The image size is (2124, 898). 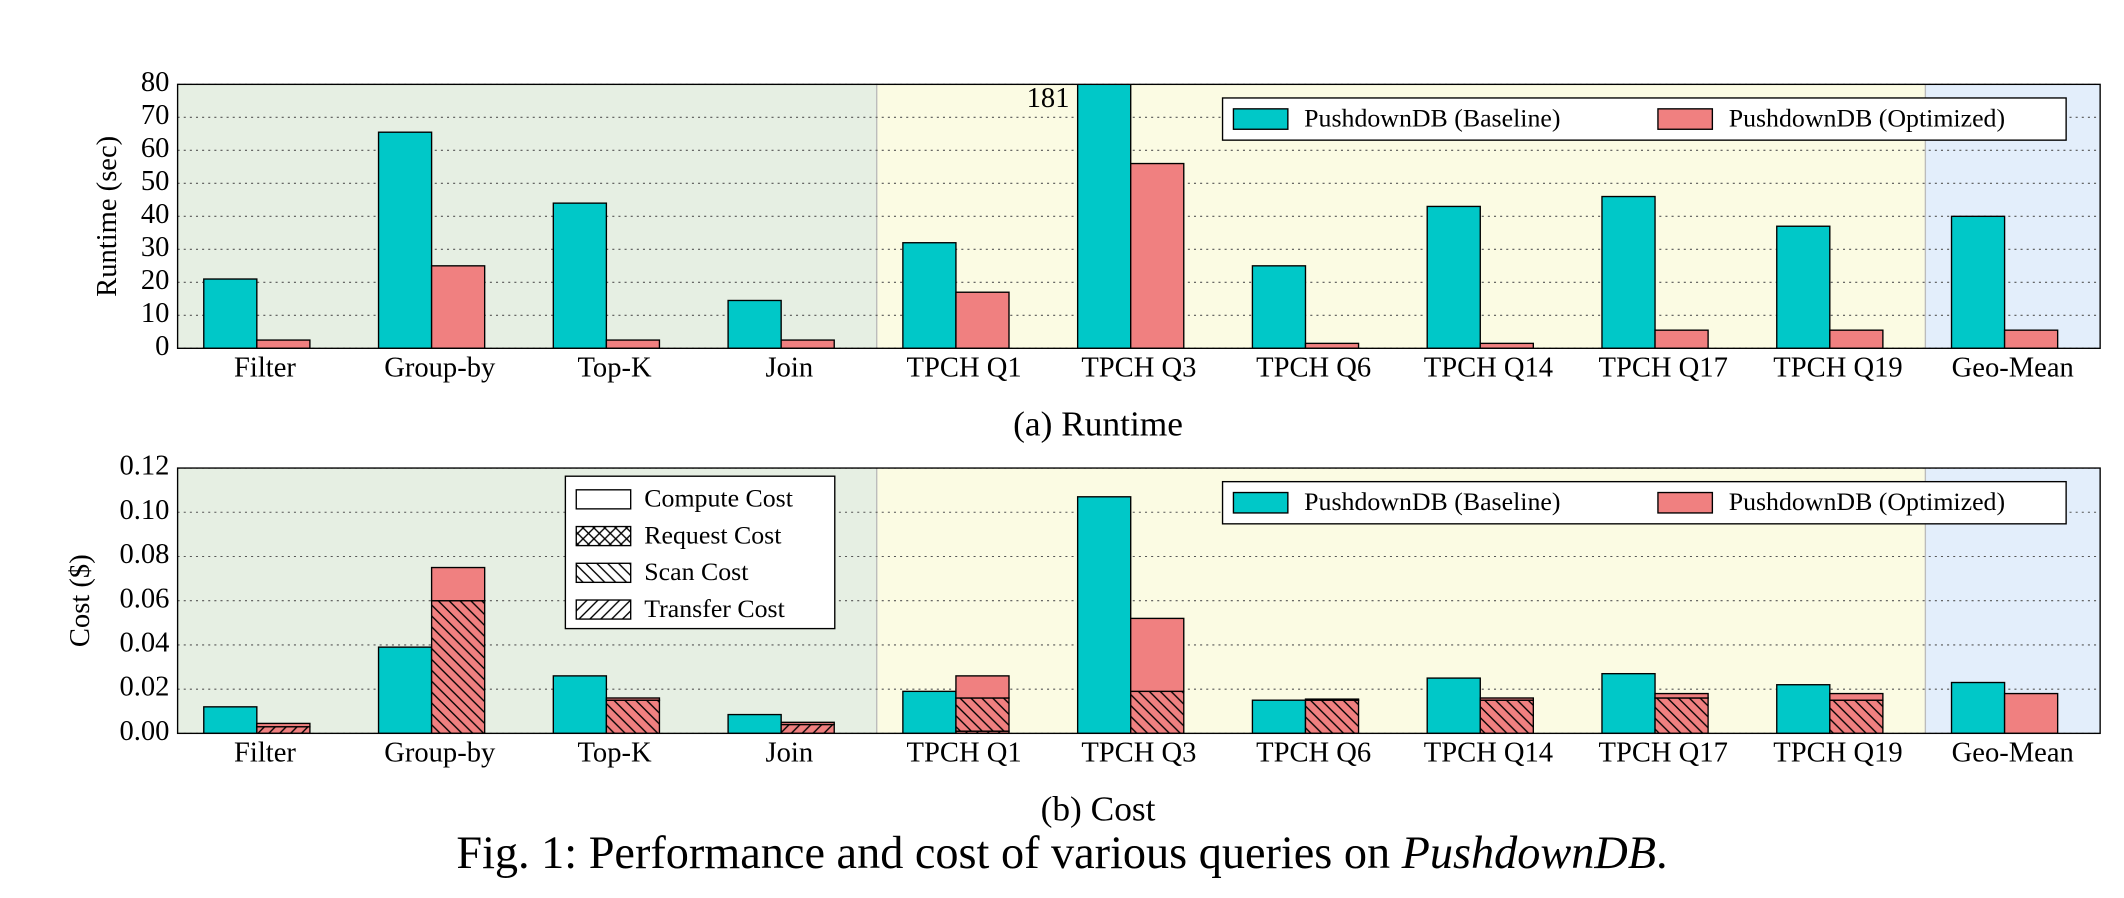 What do you see at coordinates (790, 368) in the screenshot?
I see `x-tick-label: Join` at bounding box center [790, 368].